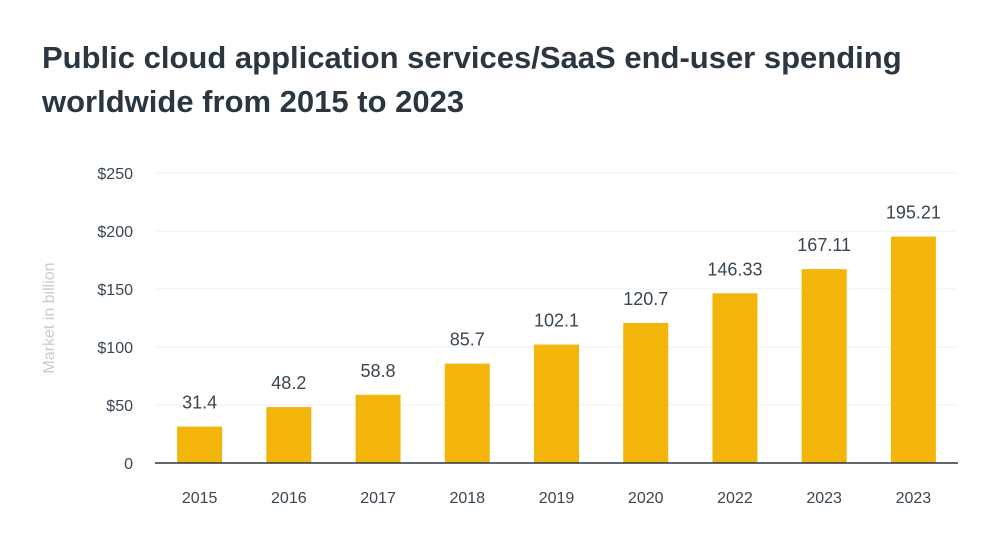 The width and height of the screenshot is (1000, 542). I want to click on y-tick-label: $200, so click(115, 232).